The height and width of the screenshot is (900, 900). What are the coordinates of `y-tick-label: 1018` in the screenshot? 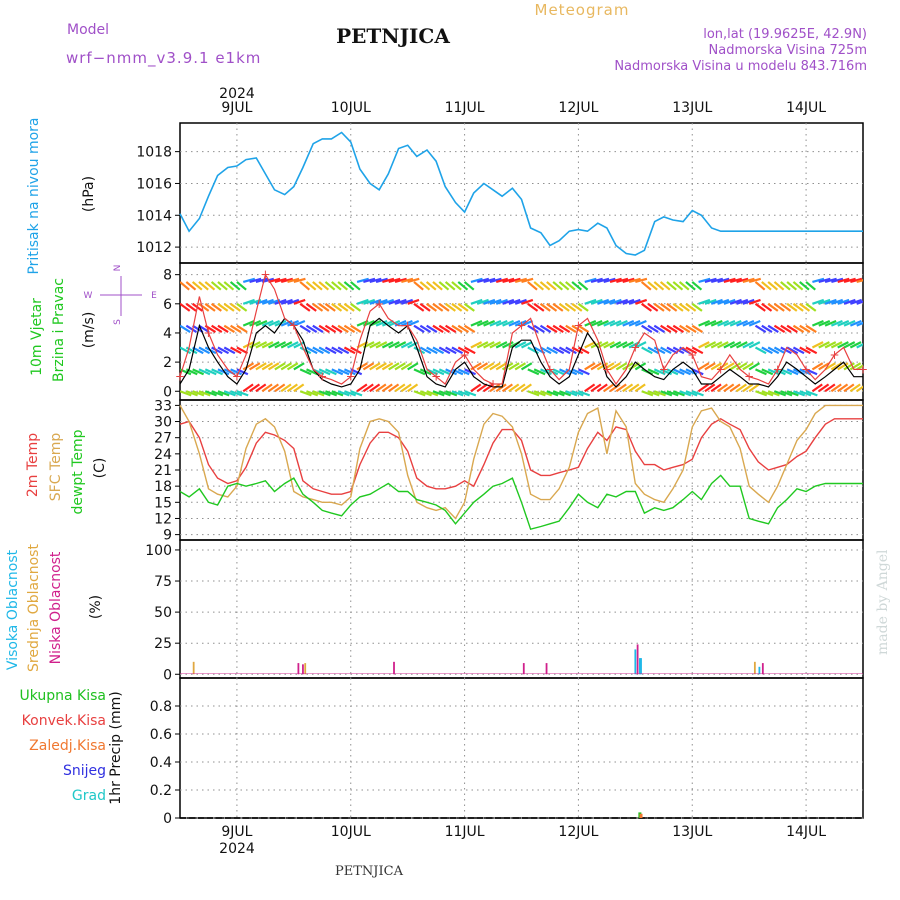 It's located at (154, 153).